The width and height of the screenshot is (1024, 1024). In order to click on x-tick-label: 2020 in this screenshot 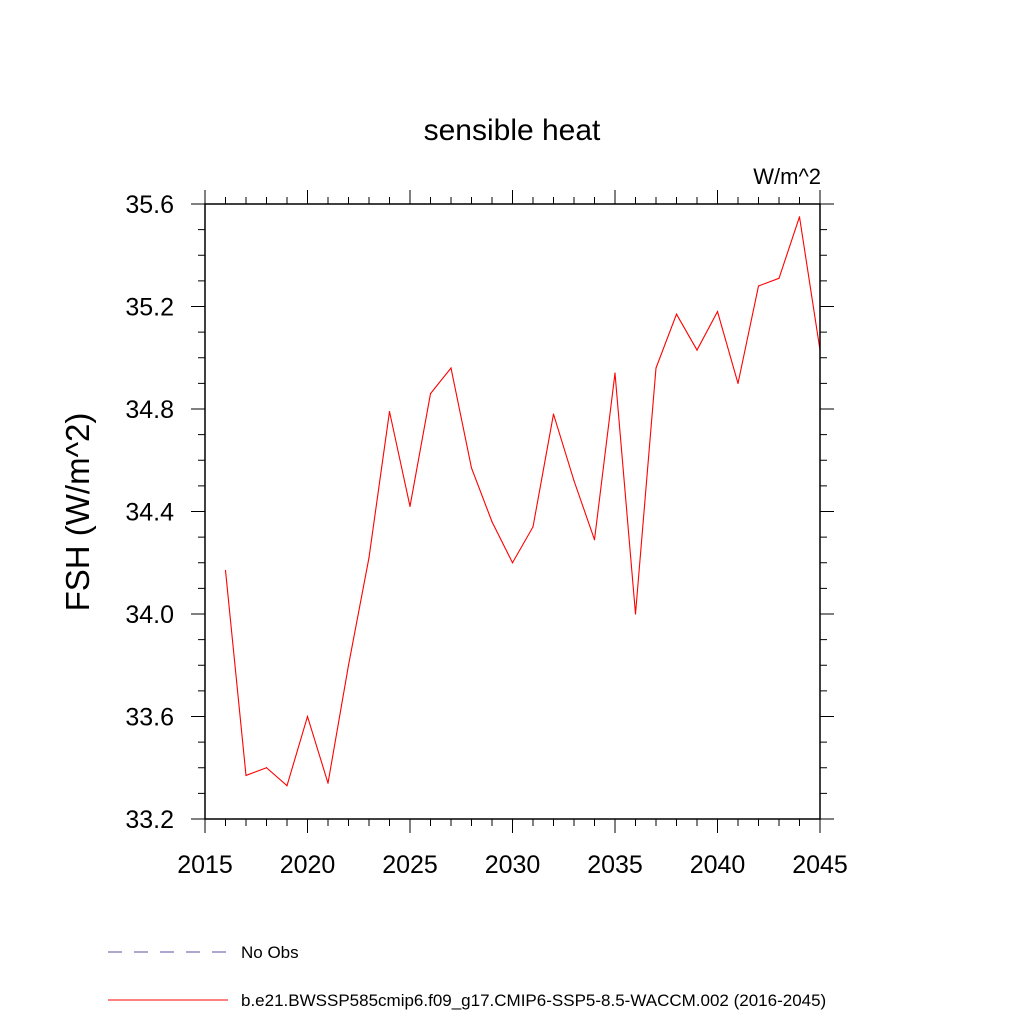, I will do `click(308, 865)`.